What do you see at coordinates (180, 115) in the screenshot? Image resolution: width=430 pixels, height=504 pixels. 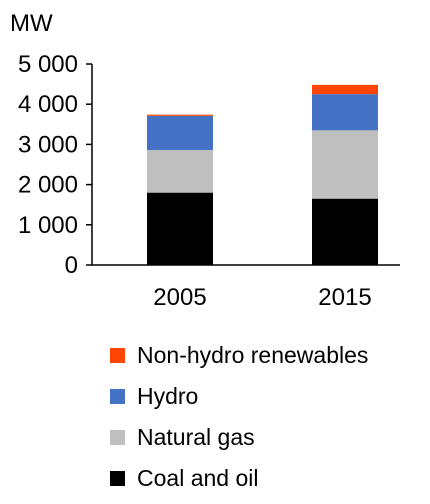 I see `bar-segment-non-hydro-renewables-2005` at bounding box center [180, 115].